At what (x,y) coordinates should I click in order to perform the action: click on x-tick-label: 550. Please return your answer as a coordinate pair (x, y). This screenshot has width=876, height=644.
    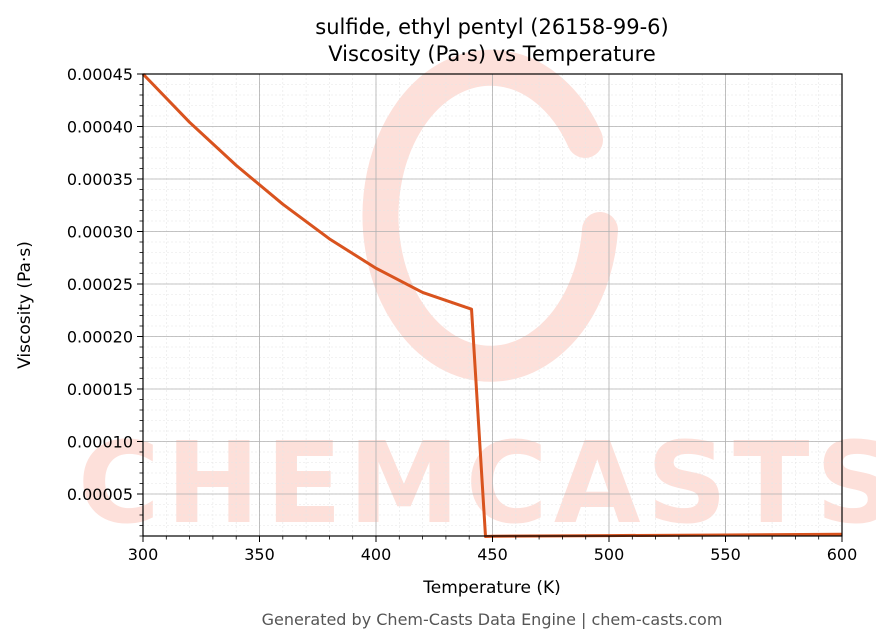
    Looking at the image, I should click on (725, 554).